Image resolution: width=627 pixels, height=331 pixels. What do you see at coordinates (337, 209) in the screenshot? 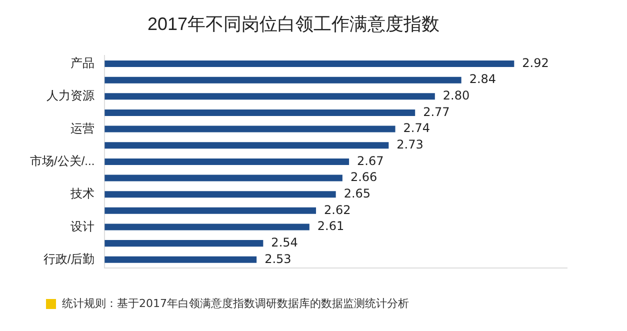
I see `data-label: 2.62` at bounding box center [337, 209].